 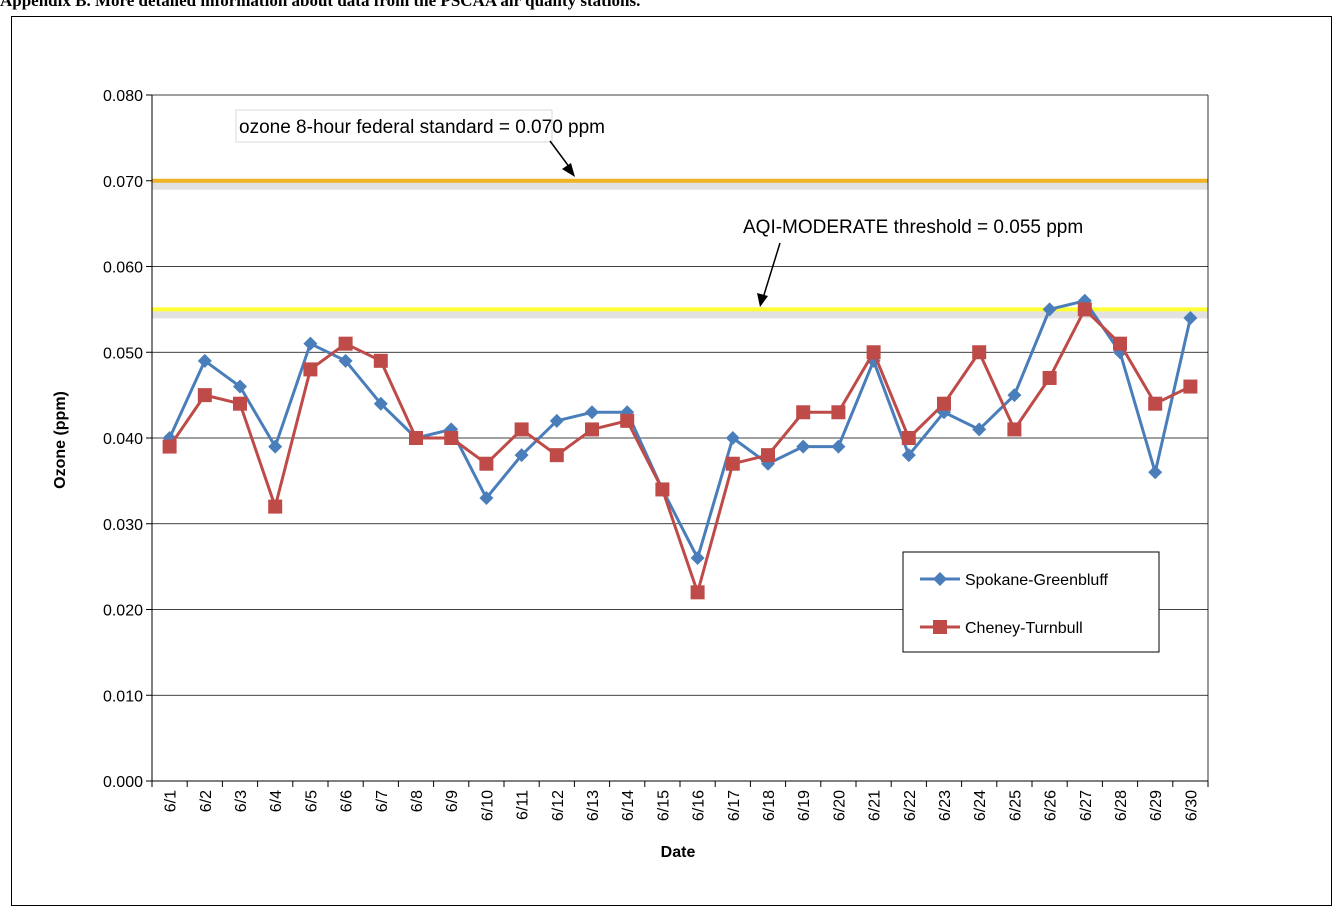 I want to click on x-tick-label: 6/23, so click(x=945, y=805).